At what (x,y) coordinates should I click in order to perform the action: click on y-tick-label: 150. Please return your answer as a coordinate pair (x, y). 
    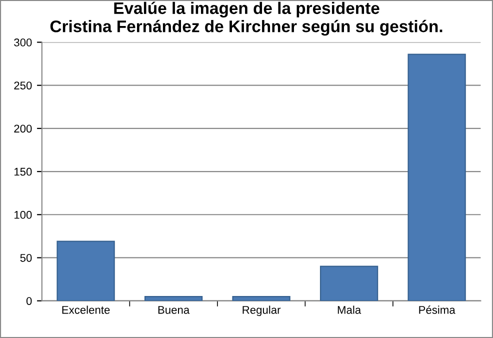
    Looking at the image, I should click on (23, 172).